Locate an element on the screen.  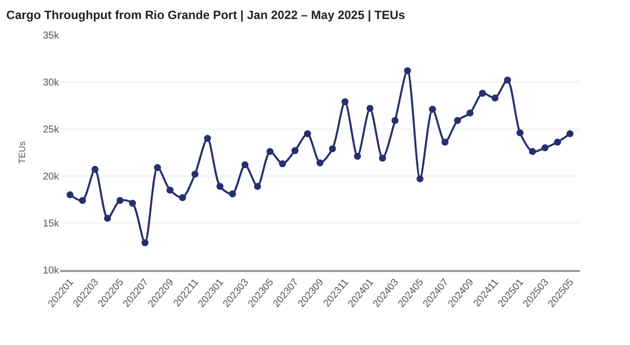
y-tick-label: 10k is located at coordinates (51, 271).